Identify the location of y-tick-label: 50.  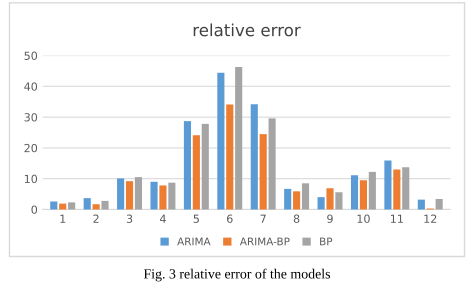
(31, 56).